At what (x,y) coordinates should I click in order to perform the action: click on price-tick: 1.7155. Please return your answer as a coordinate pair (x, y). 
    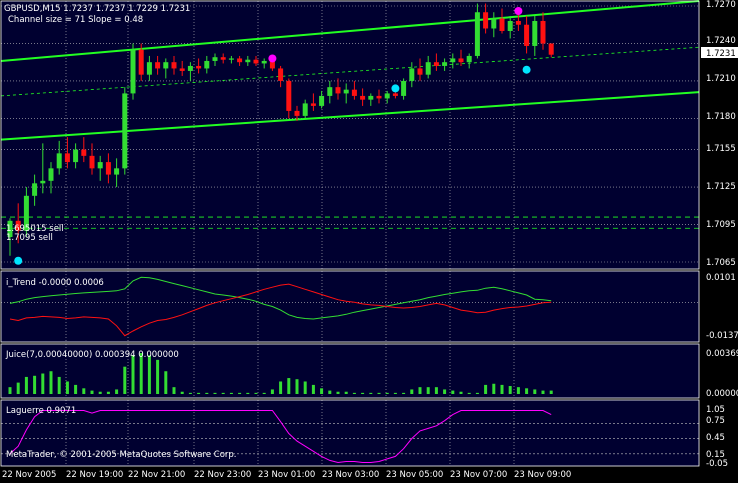
    Looking at the image, I should click on (721, 149).